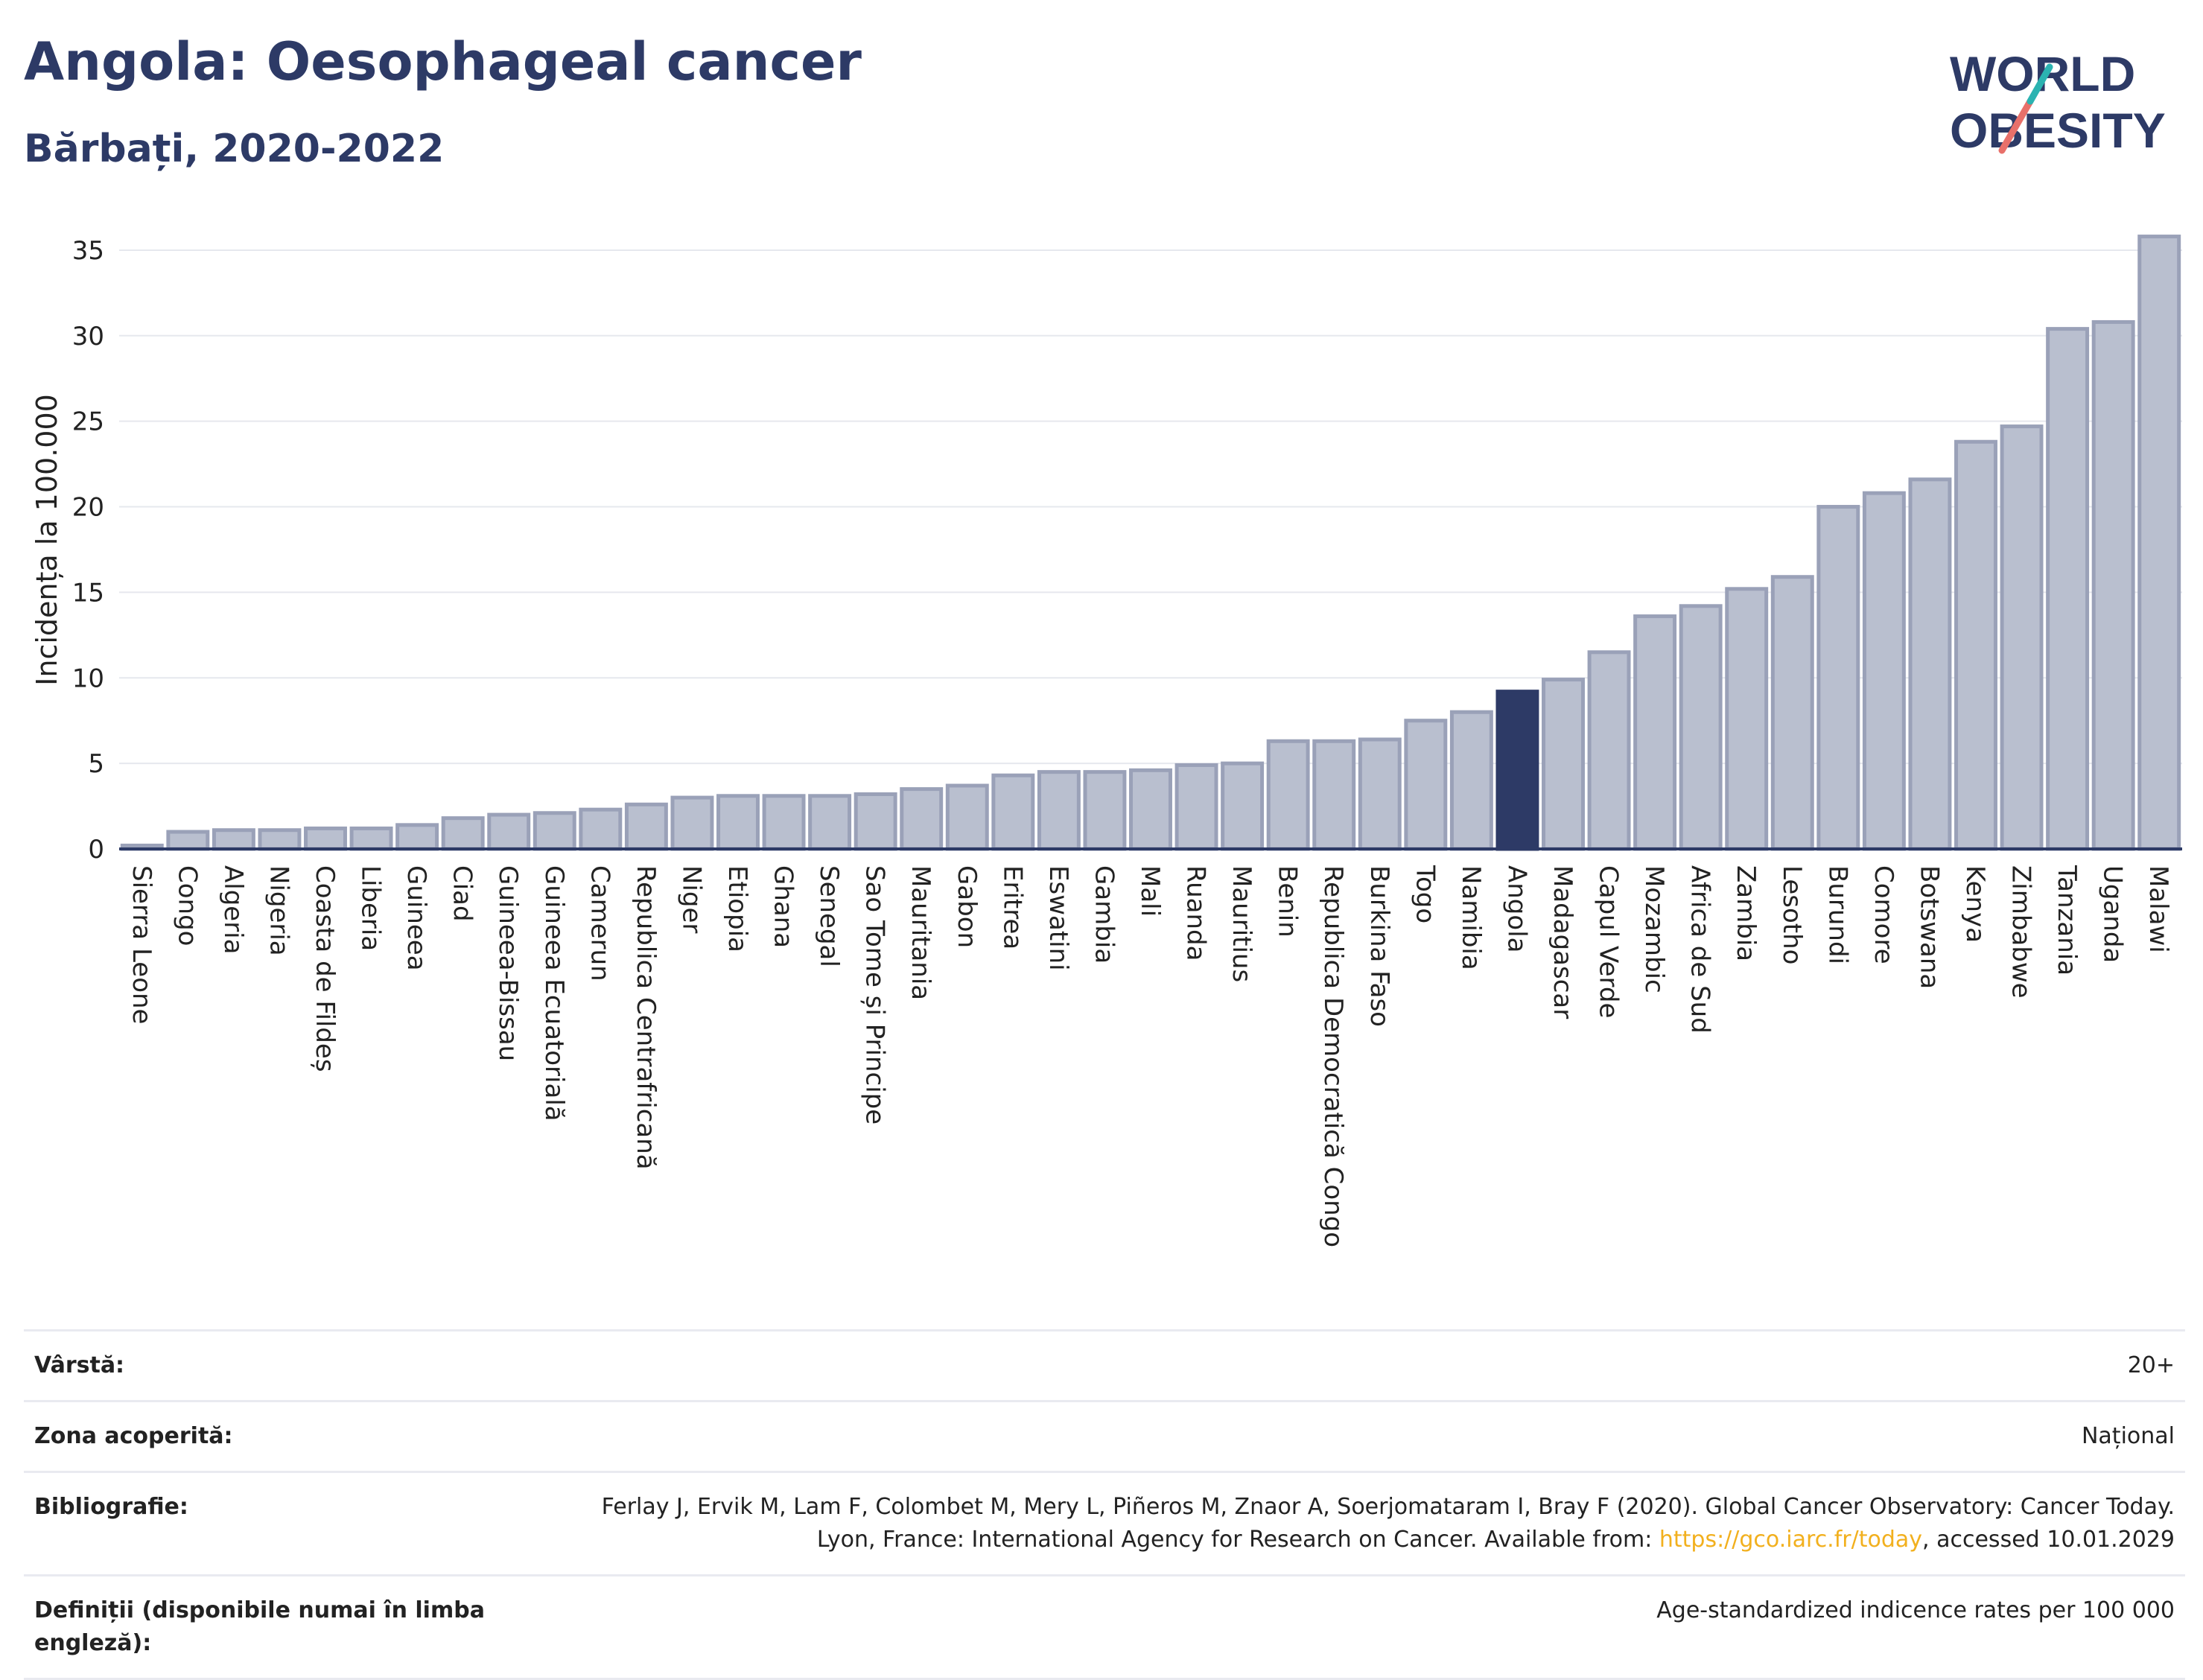 The width and height of the screenshot is (2203, 1680). I want to click on bar-senegal, so click(830, 822).